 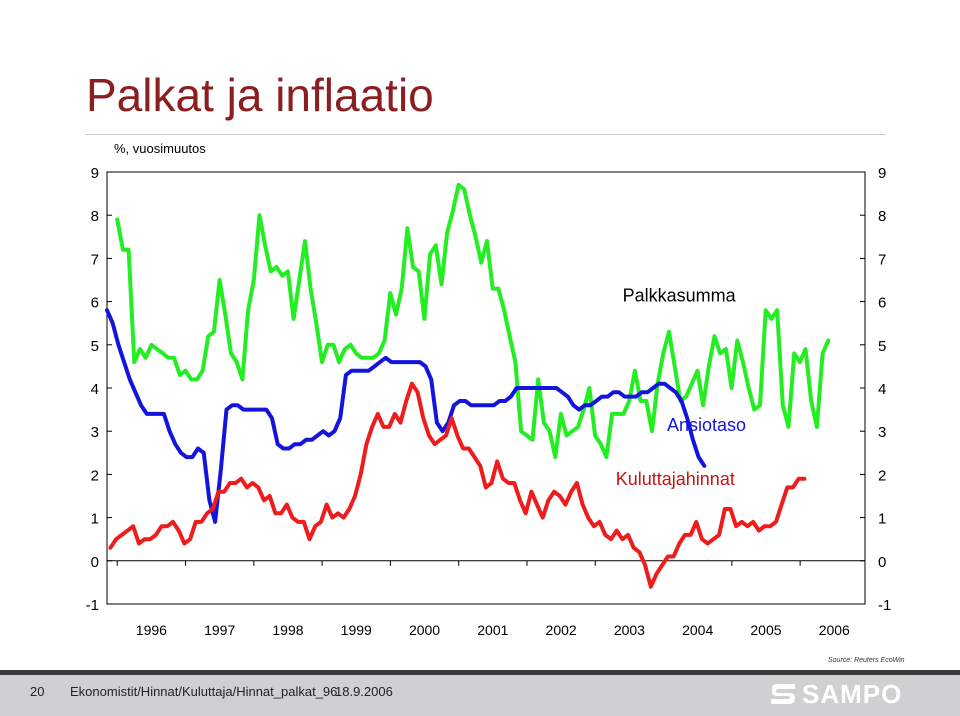 I want to click on title-divider, so click(x=486, y=134).